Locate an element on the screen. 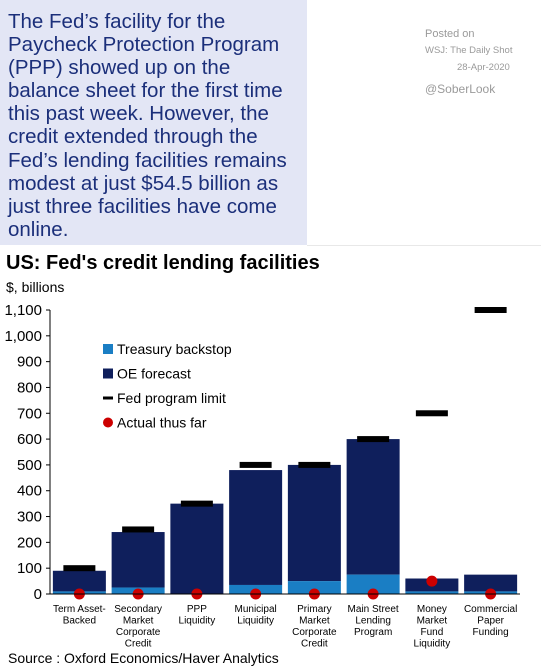 Image resolution: width=541 pixels, height=670 pixels. legend-label: Actual thus far is located at coordinates (162, 423).